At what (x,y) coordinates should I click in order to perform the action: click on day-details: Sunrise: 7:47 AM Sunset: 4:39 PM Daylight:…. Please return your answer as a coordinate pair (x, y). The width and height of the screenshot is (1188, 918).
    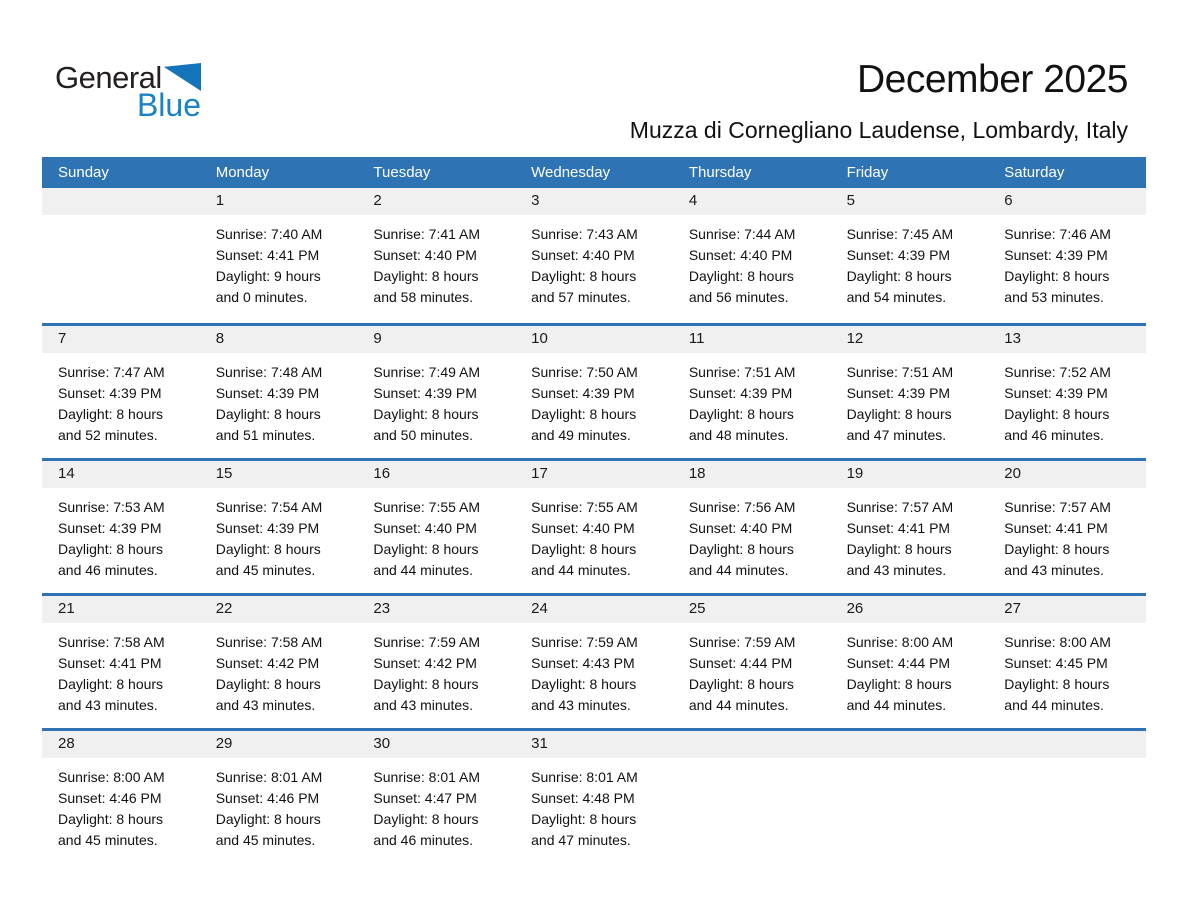
    Looking at the image, I should click on (121, 399).